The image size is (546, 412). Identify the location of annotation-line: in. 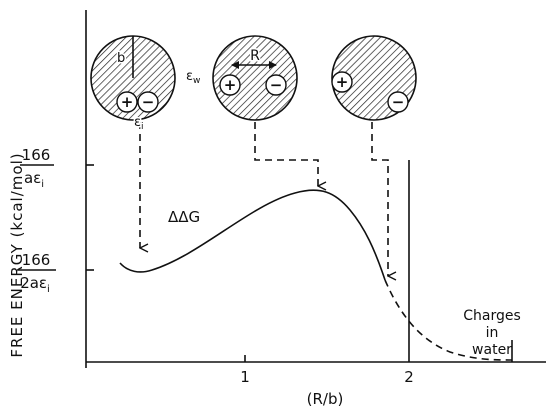
(492, 333).